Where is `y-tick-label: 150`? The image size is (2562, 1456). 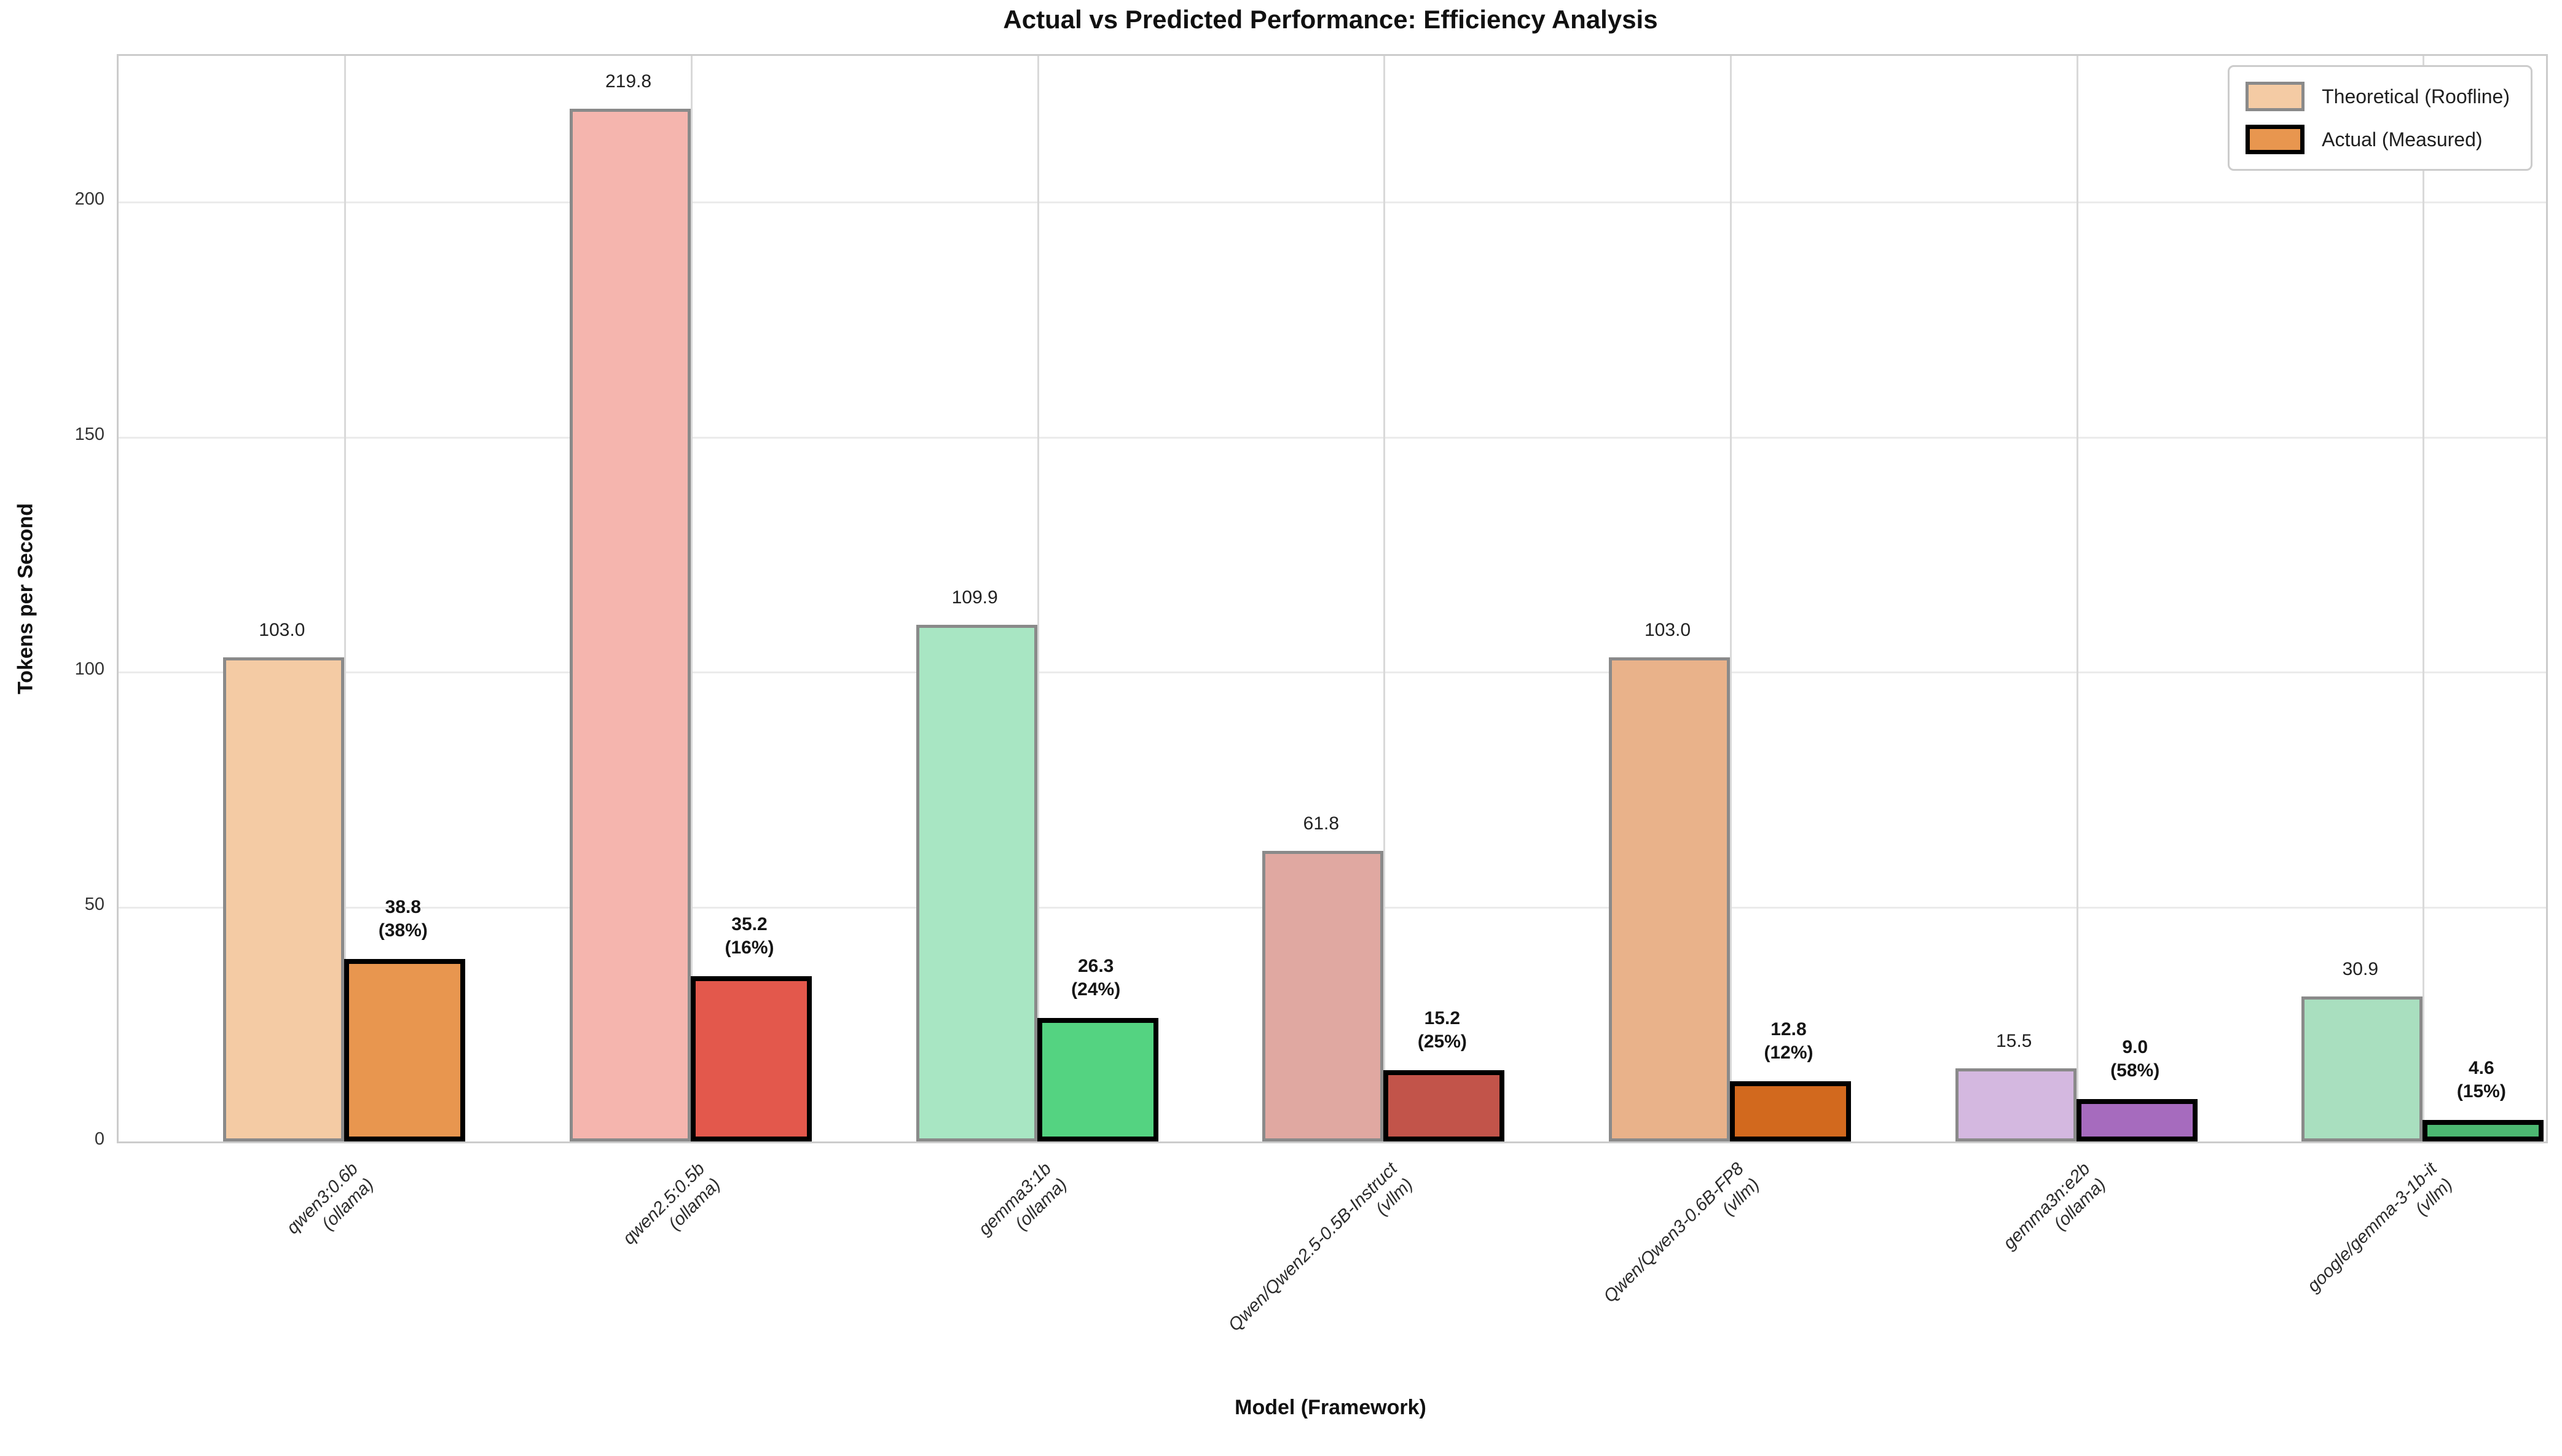 y-tick-label: 150 is located at coordinates (89, 434).